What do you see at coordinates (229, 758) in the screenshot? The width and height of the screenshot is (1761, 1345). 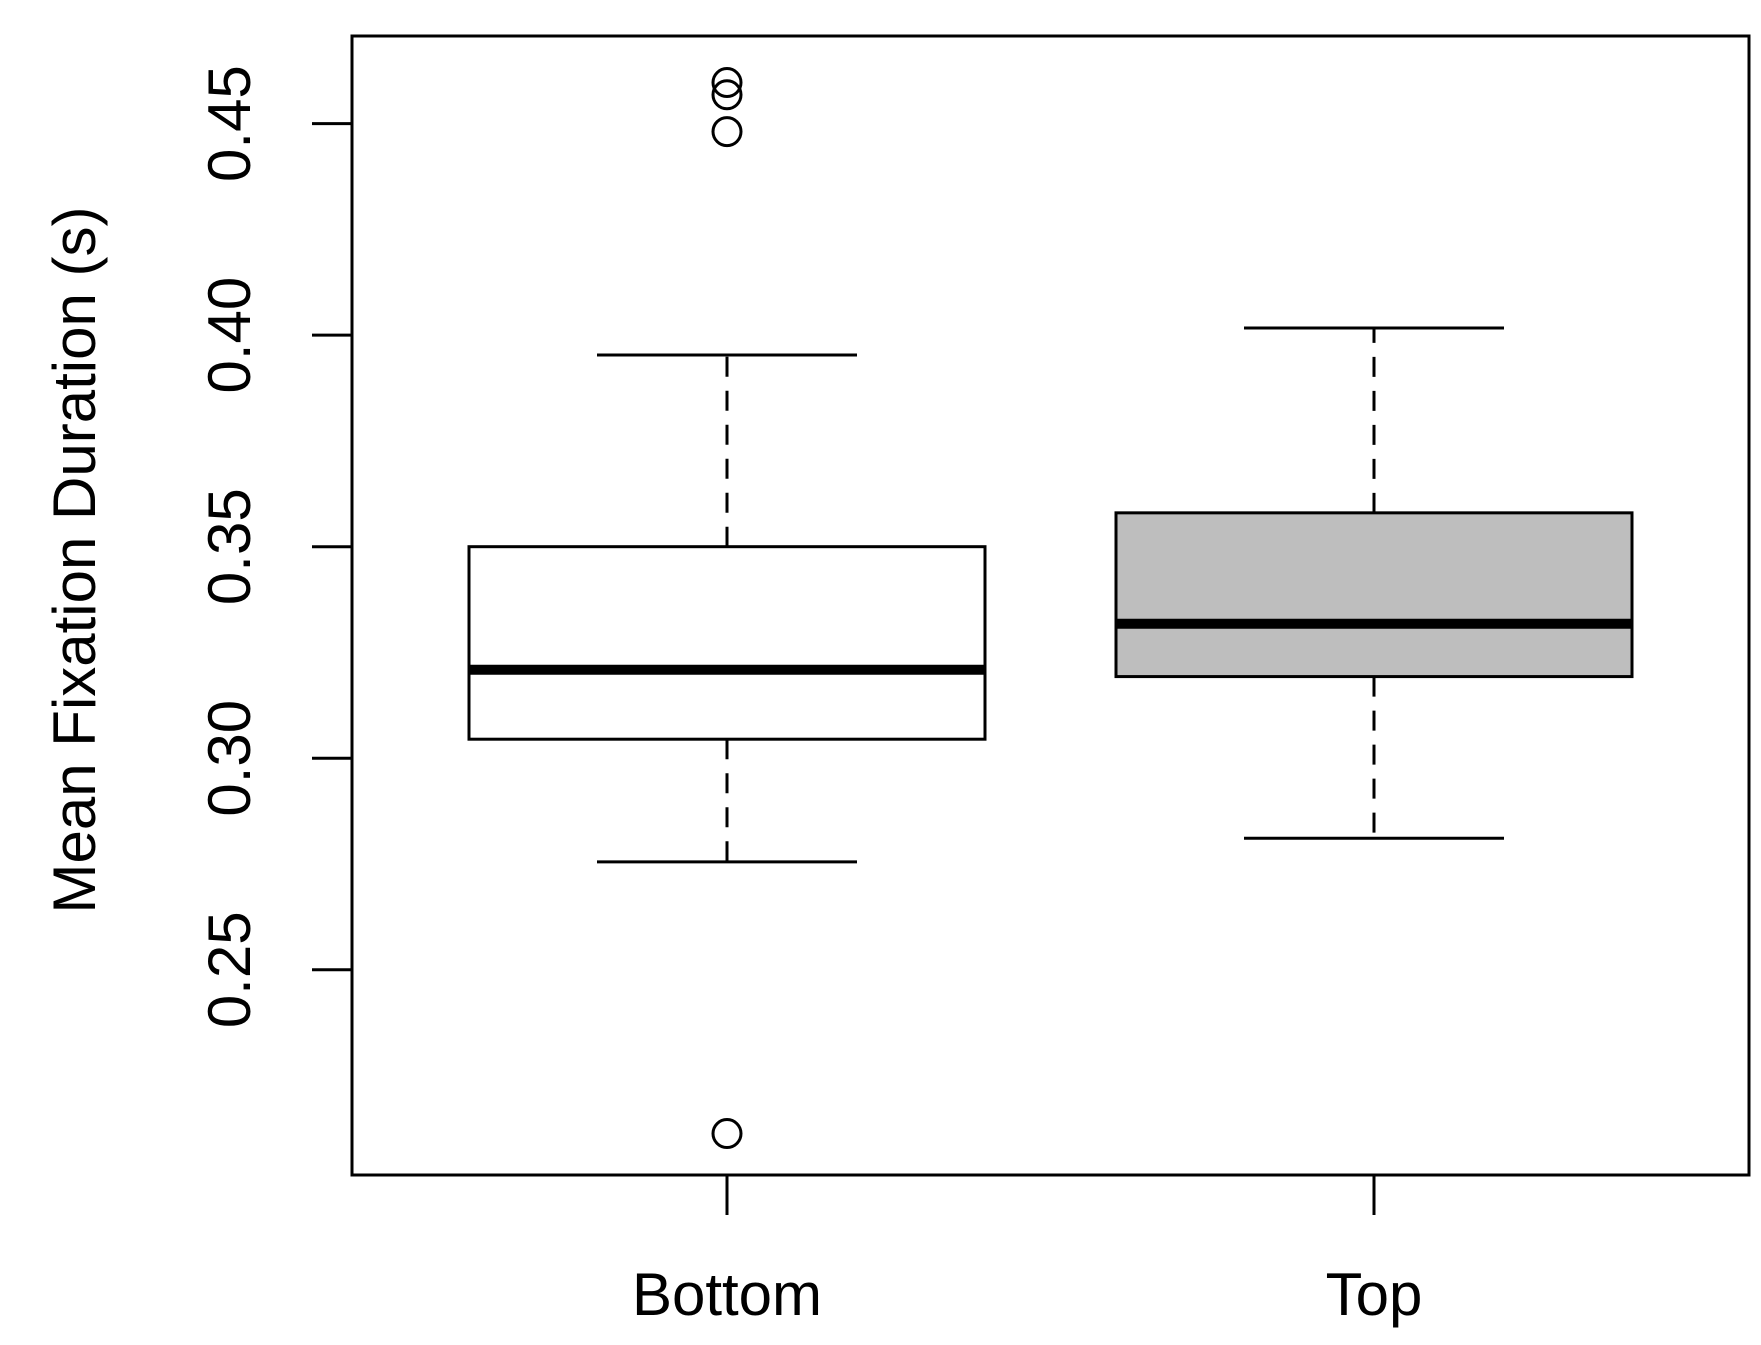 I see `y-tick-label: 0.30` at bounding box center [229, 758].